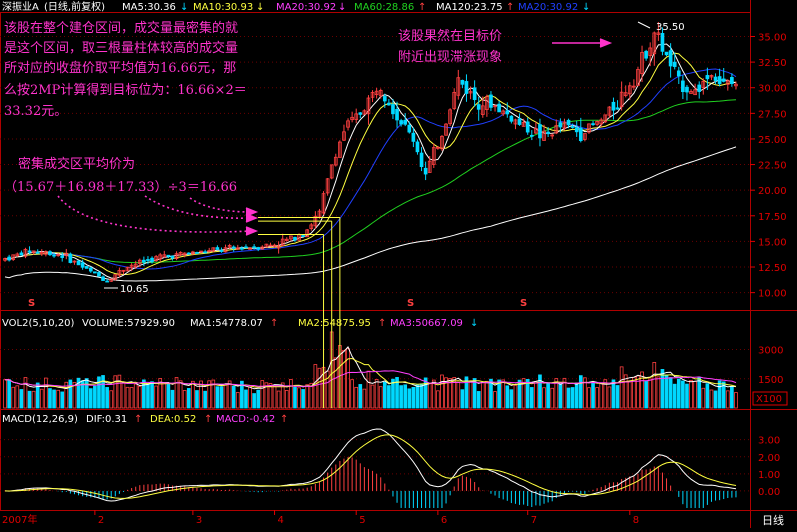  I want to click on vol-ma2: MA2:54875.95, so click(334, 323).